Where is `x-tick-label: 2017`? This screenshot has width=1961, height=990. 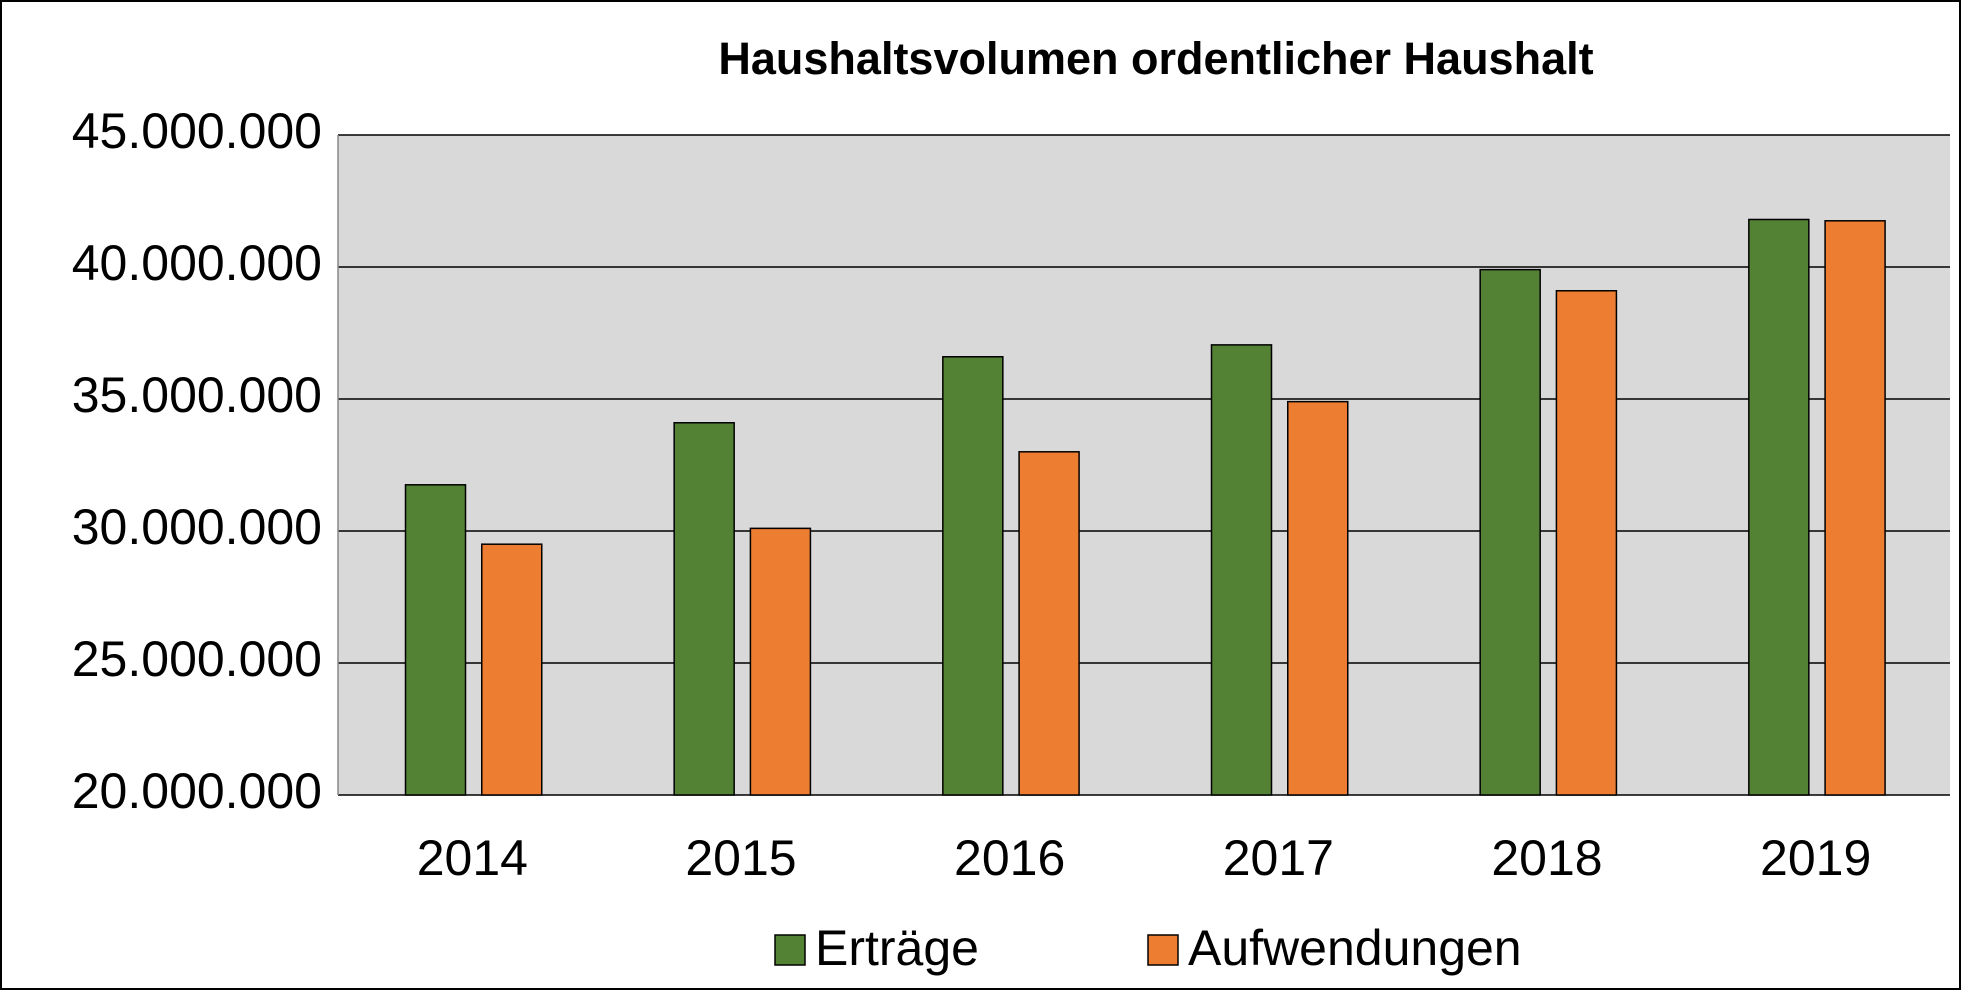 x-tick-label: 2017 is located at coordinates (1278, 858).